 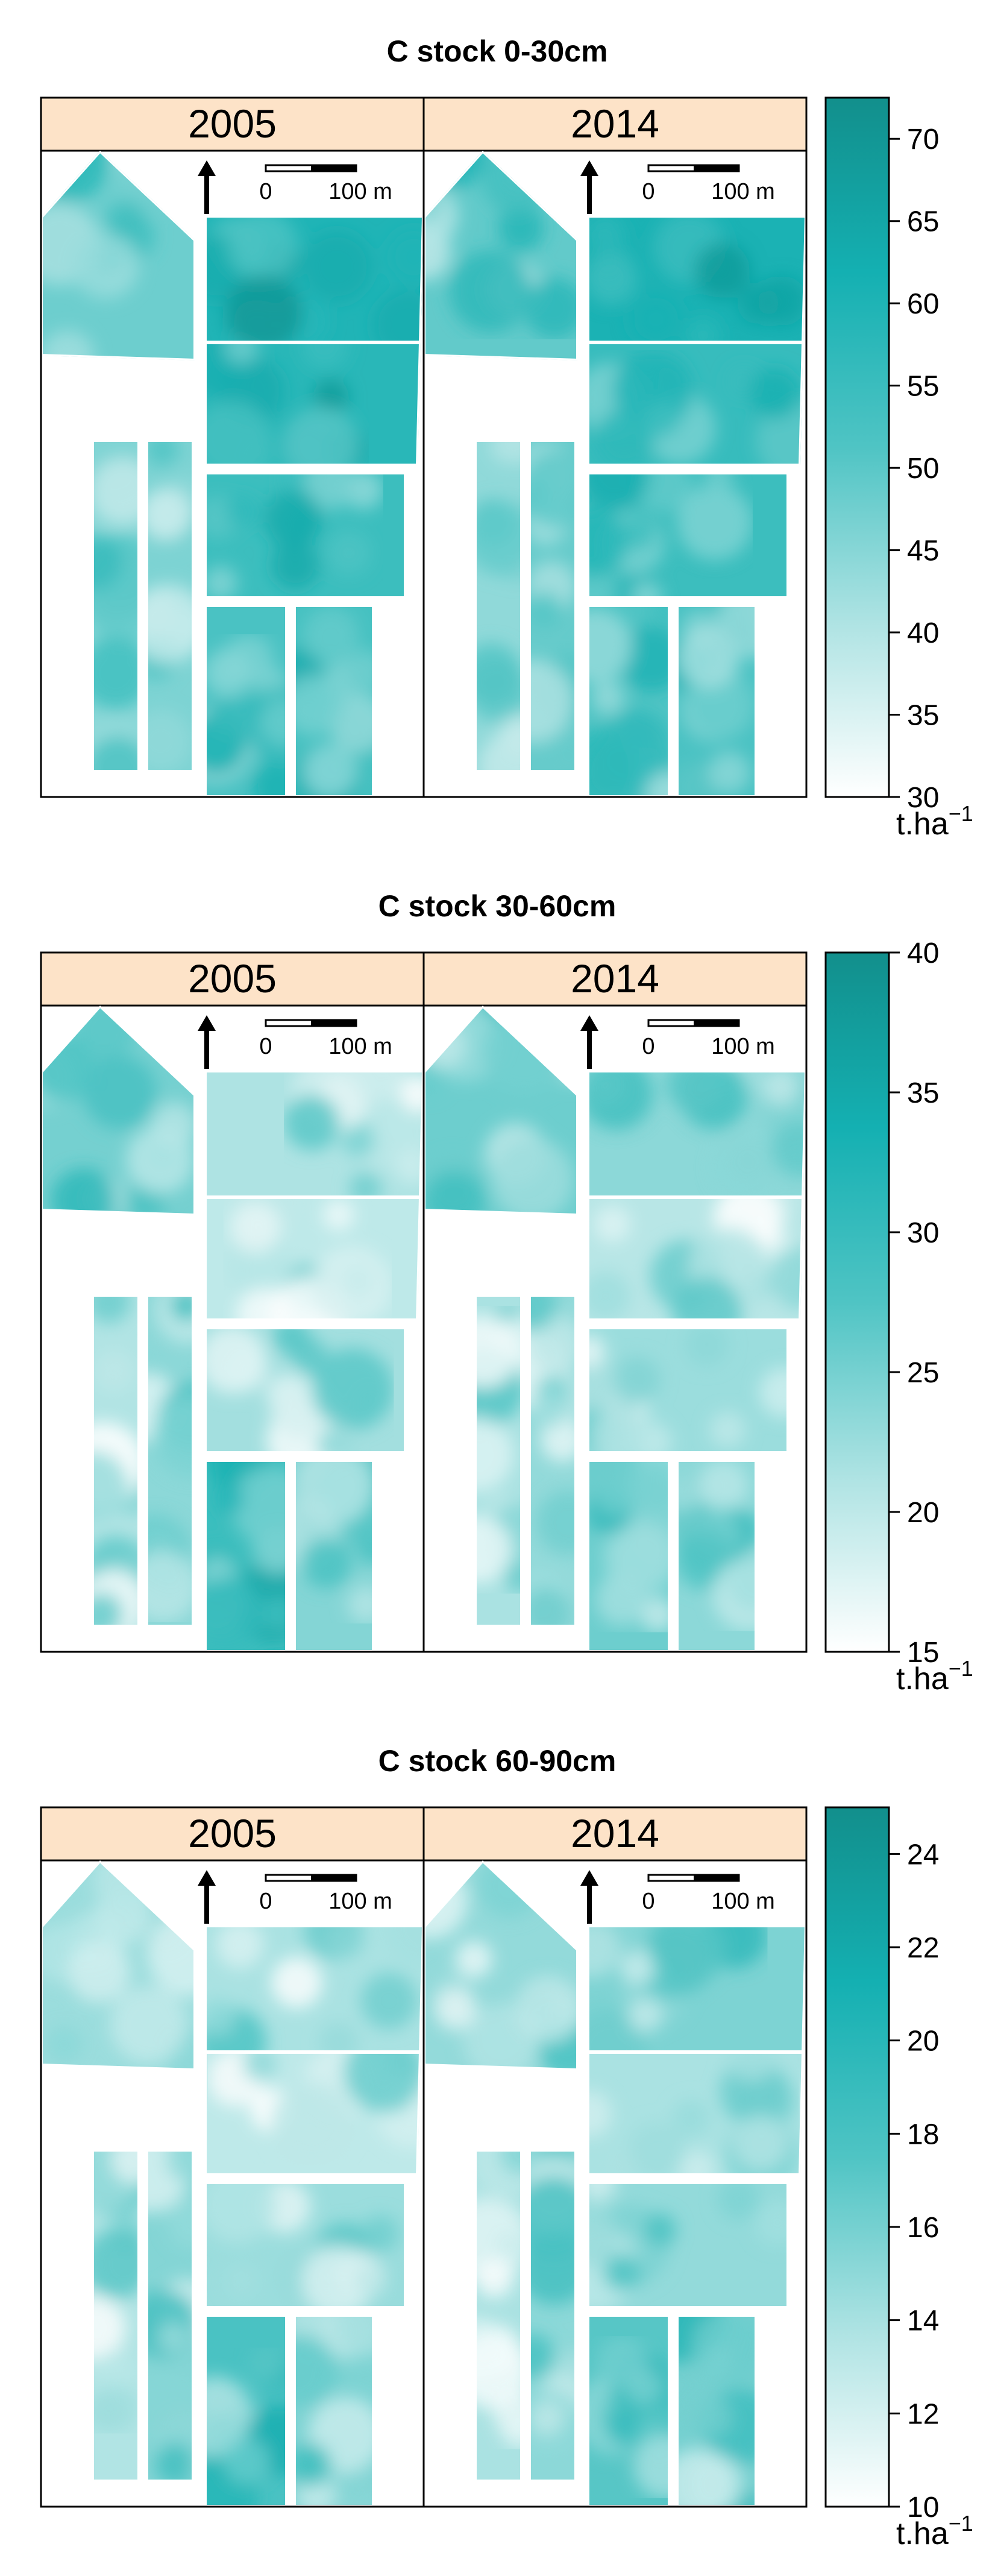 I want to click on colorbar-tick-label: 20, so click(x=923, y=1513).